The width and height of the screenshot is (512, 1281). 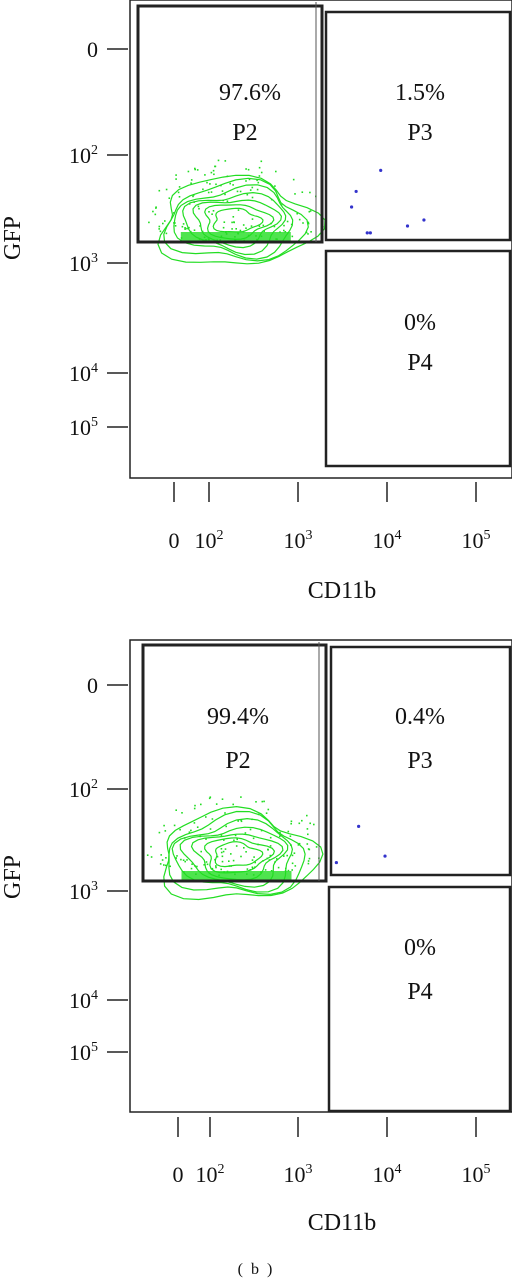 I want to click on y-tick-label: 10², so click(x=83, y=155).